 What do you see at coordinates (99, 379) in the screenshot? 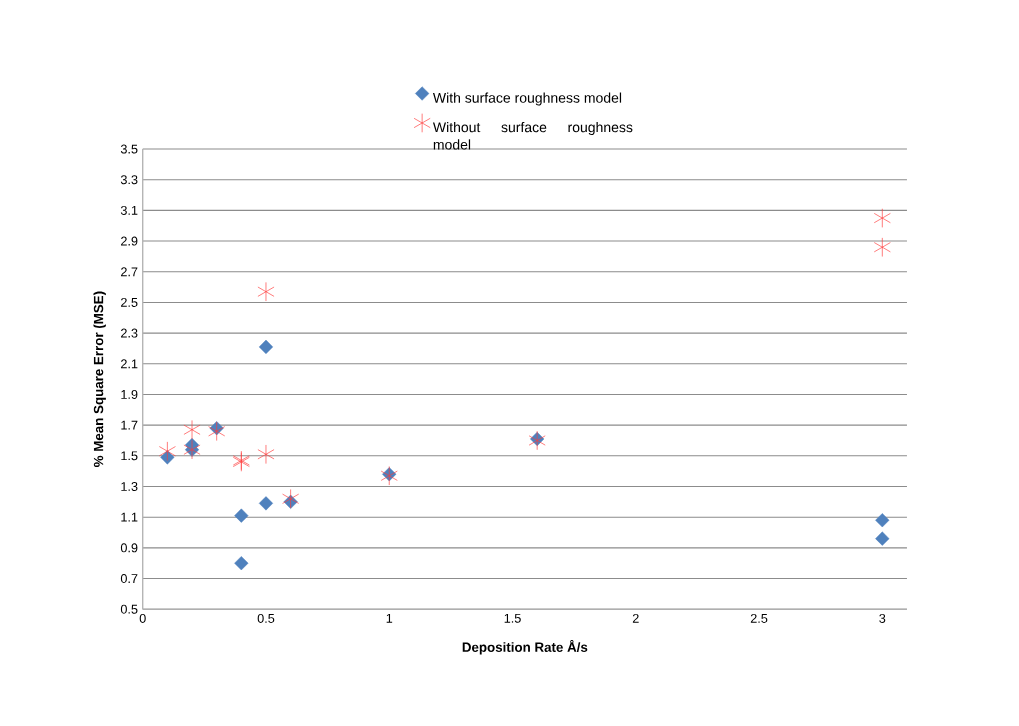
I see `y-axis-title: % Mean Square Error (MSE)` at bounding box center [99, 379].